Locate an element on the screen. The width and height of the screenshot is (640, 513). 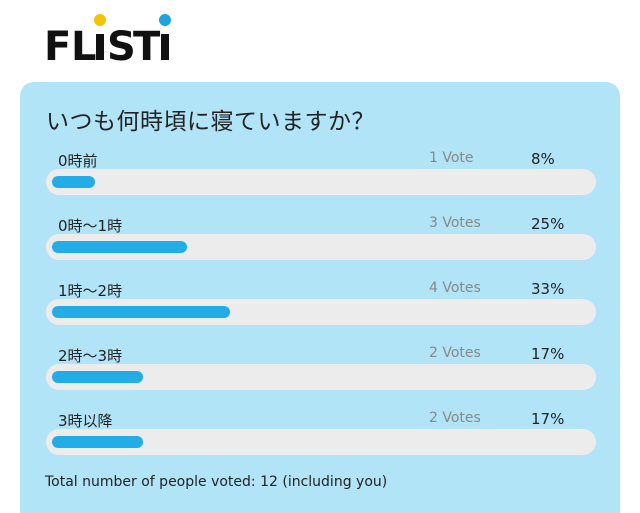
svg-text: F is located at coordinates (57, 44).